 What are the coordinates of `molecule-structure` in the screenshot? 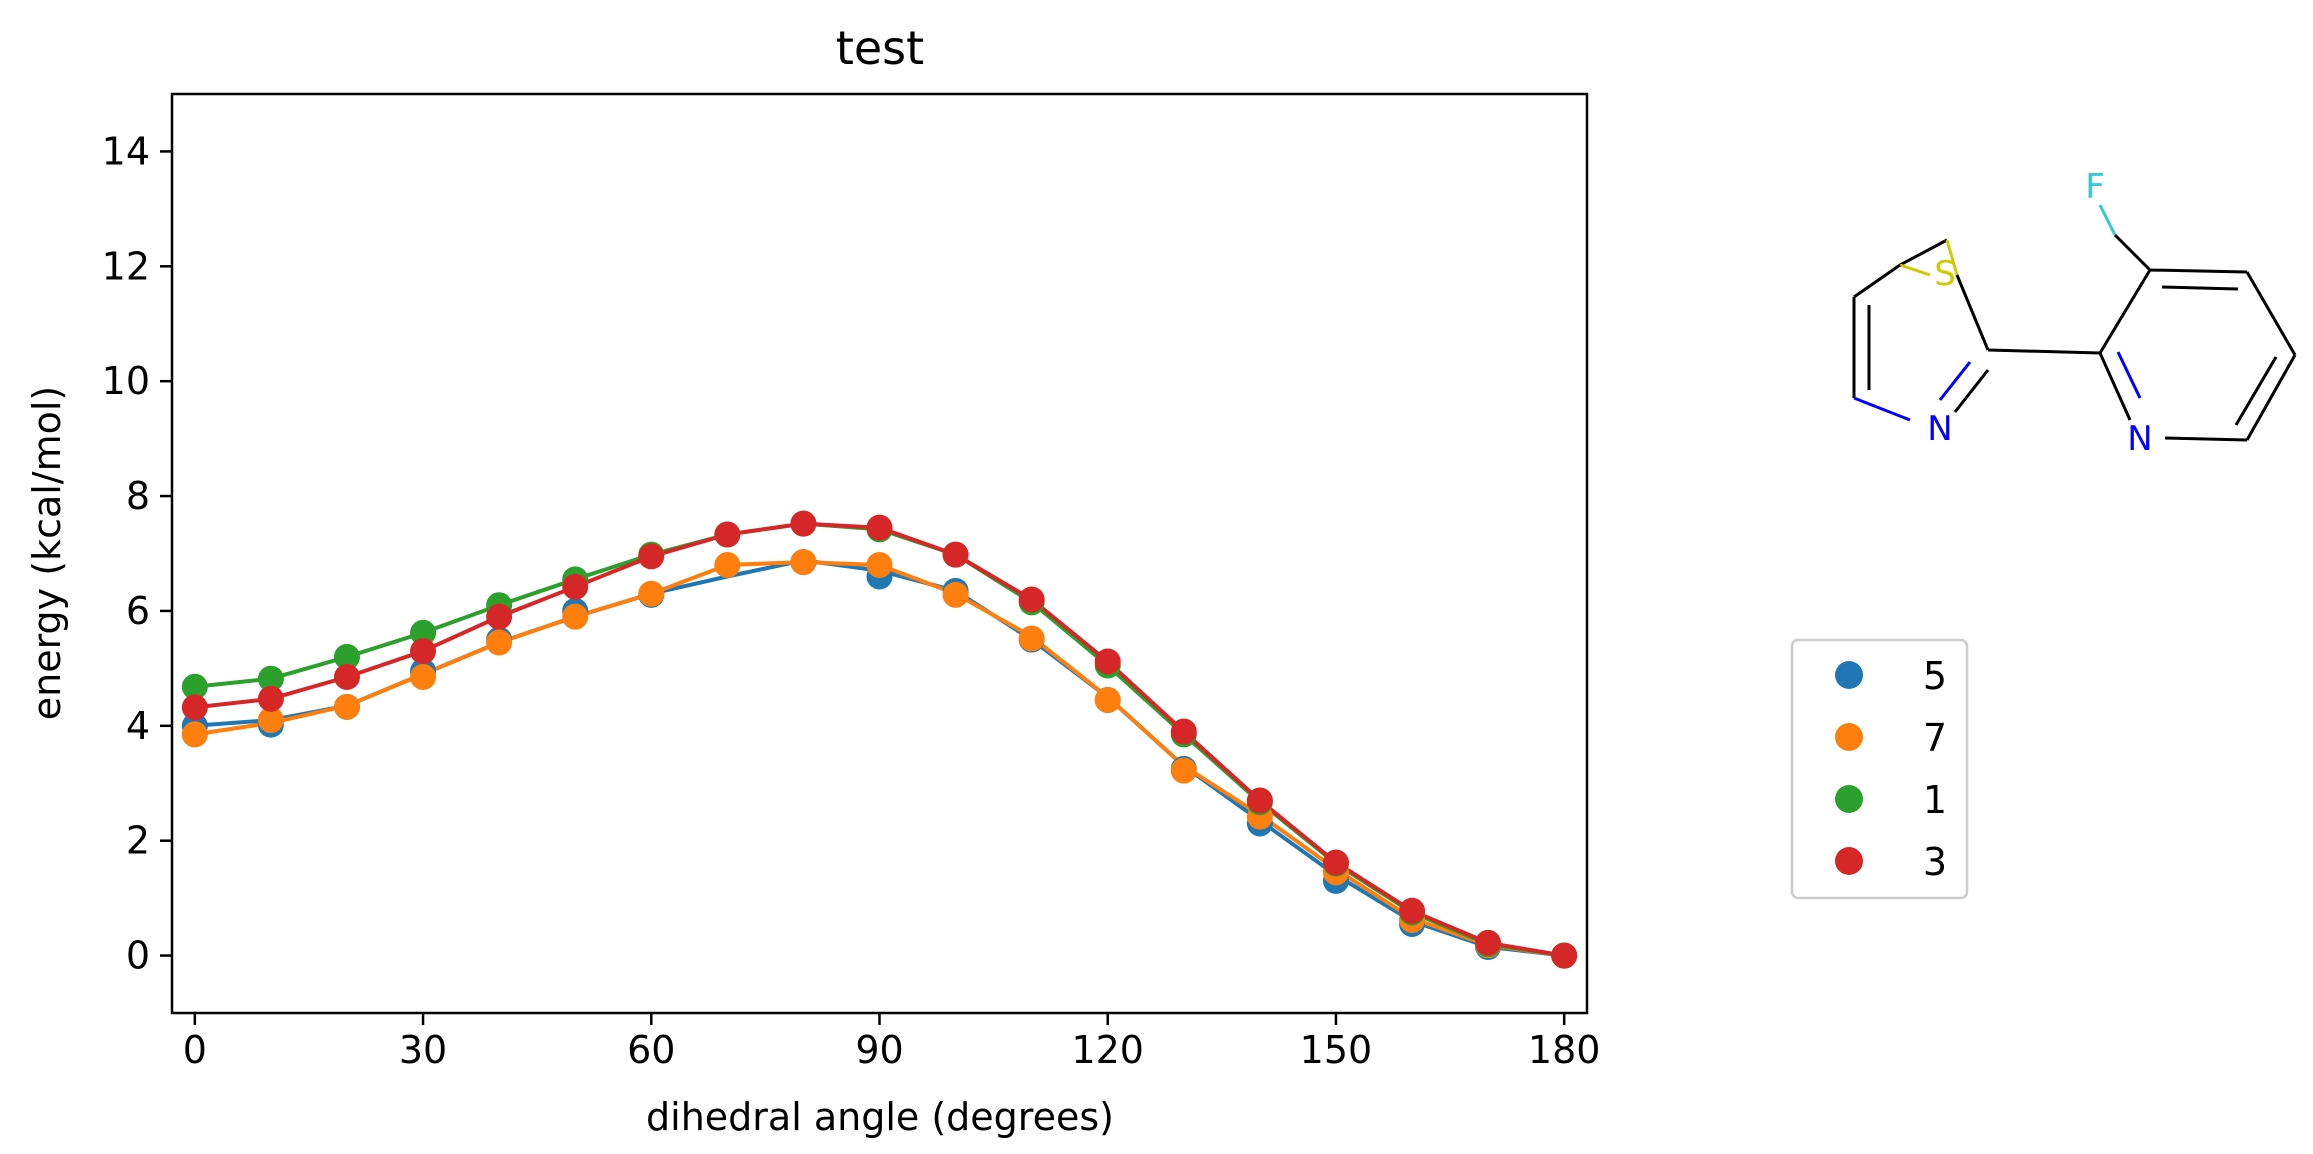 It's located at (2074, 323).